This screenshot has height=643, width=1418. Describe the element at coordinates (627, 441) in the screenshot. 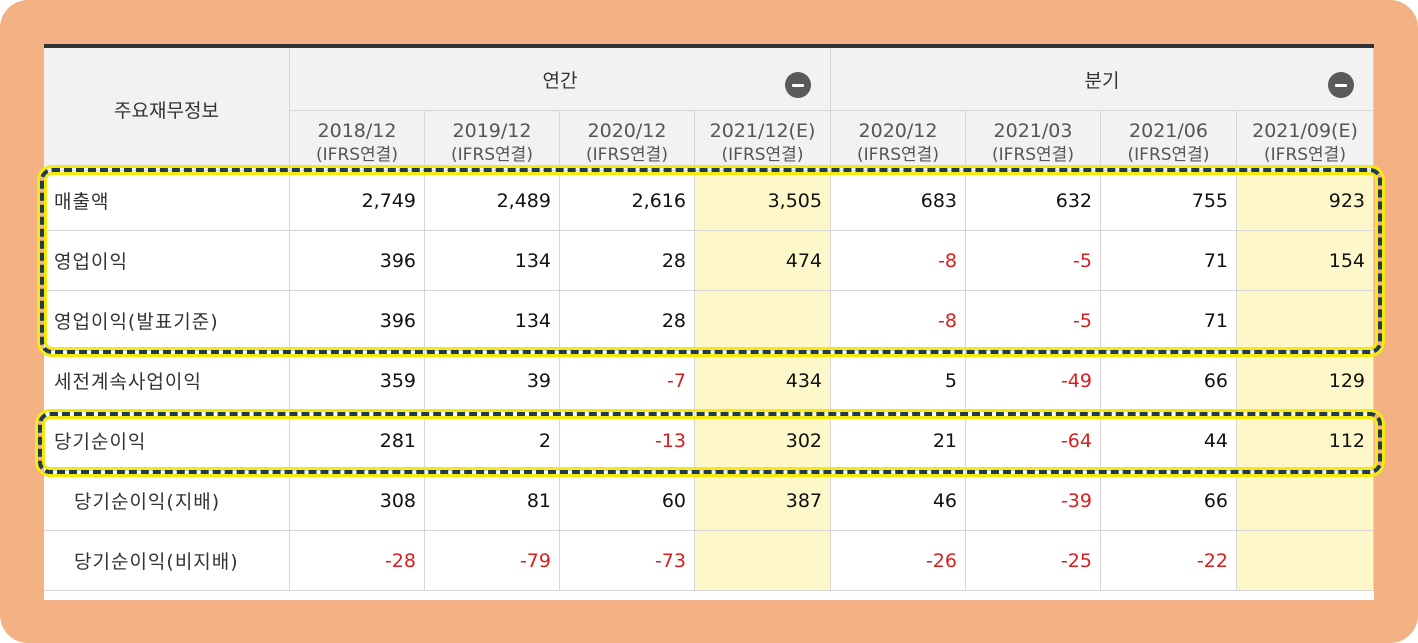

I see `table-cell: -13` at that location.